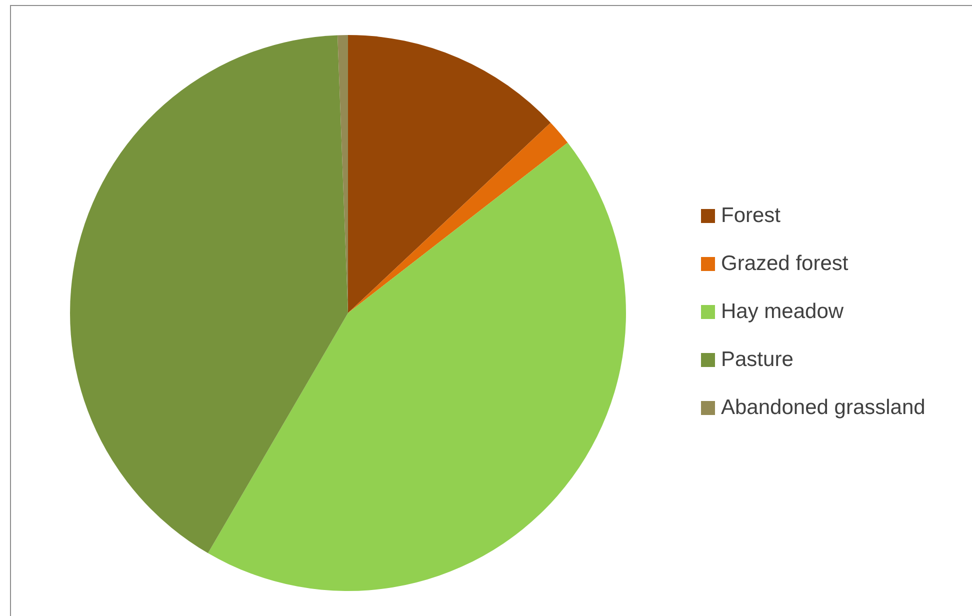 Image resolution: width=972 pixels, height=616 pixels. I want to click on legend-label: Abandoned grassland, so click(823, 407).